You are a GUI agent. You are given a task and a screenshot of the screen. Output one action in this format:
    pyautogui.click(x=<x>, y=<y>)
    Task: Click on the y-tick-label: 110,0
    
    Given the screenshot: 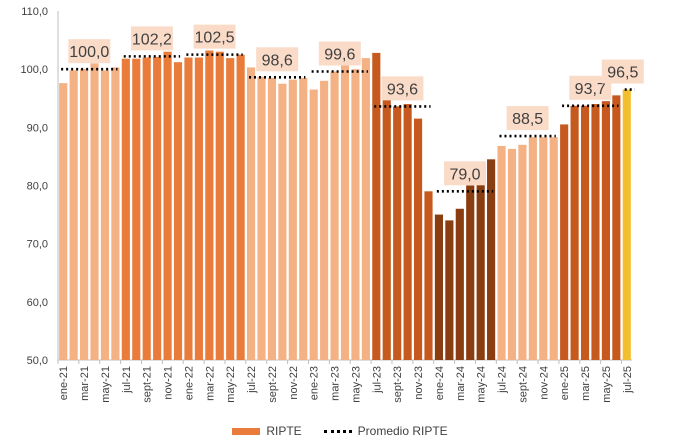 What is the action you would take?
    pyautogui.click(x=34, y=12)
    